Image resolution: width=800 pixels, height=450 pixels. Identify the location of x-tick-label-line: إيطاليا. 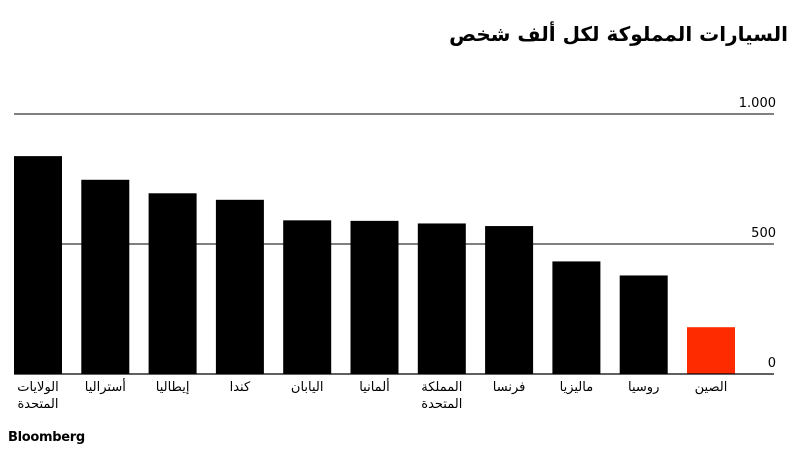
(173, 387).